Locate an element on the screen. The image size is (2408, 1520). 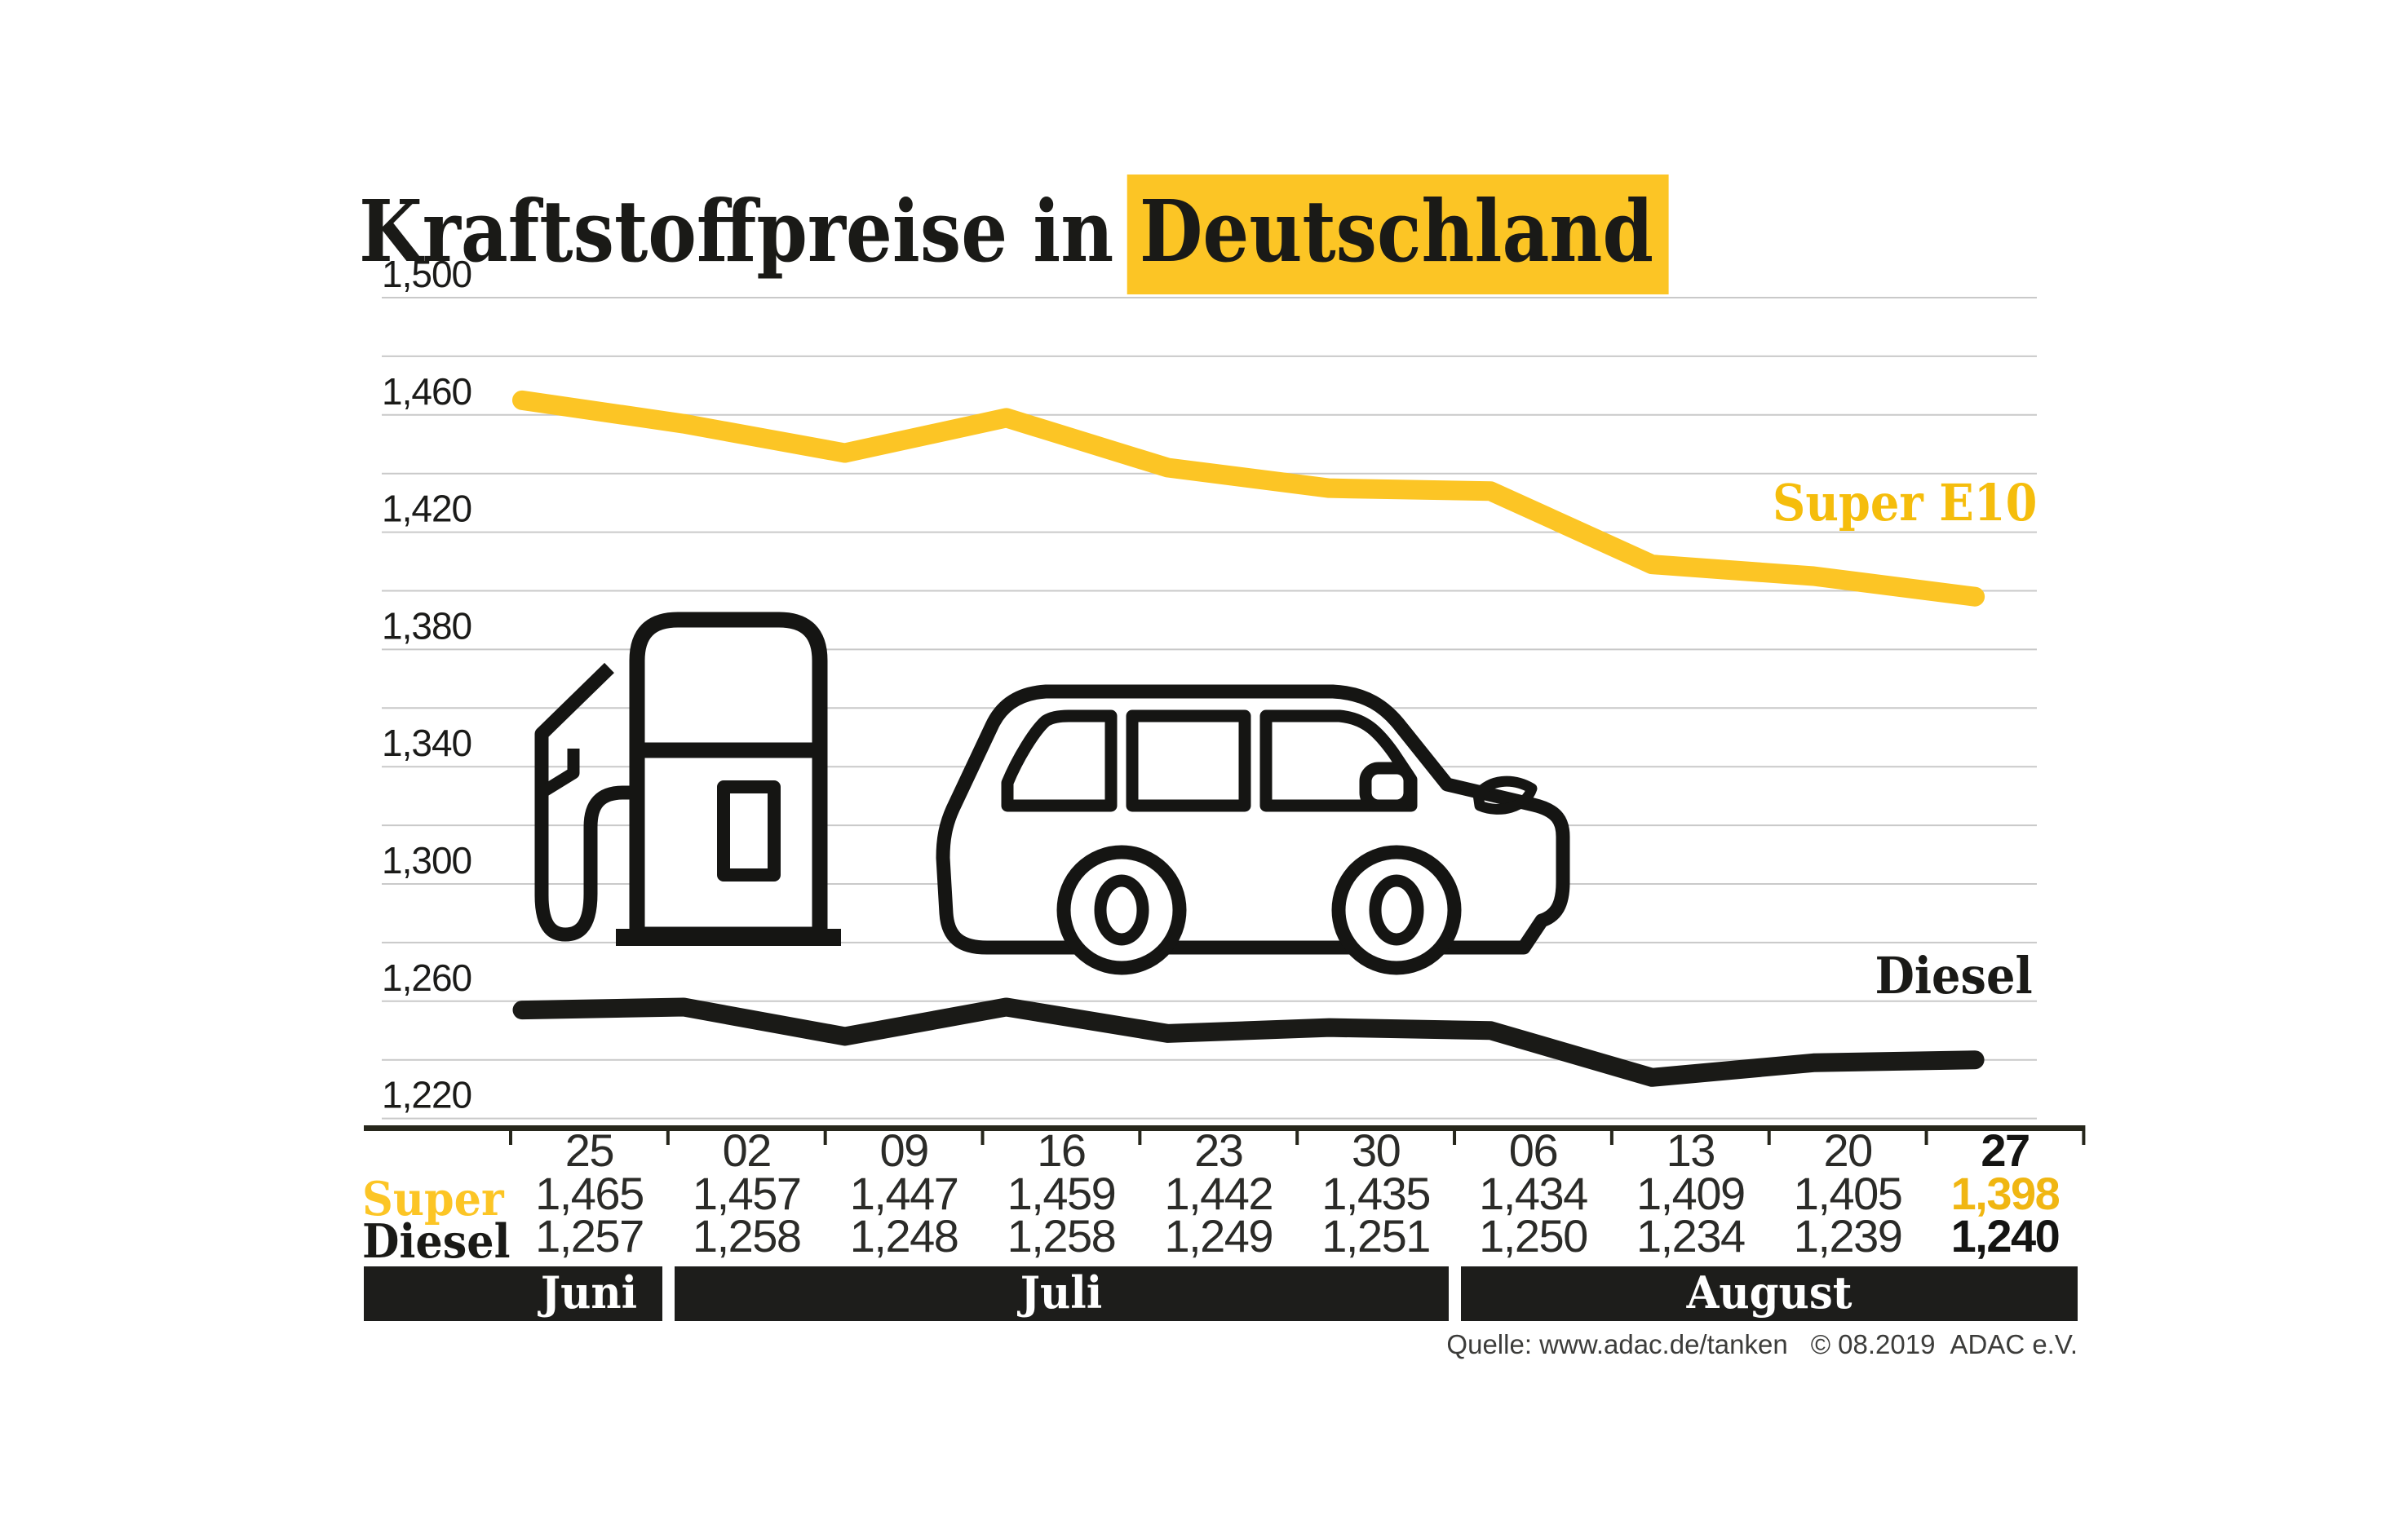
super-value-cell: 1,465 is located at coordinates (589, 1193).